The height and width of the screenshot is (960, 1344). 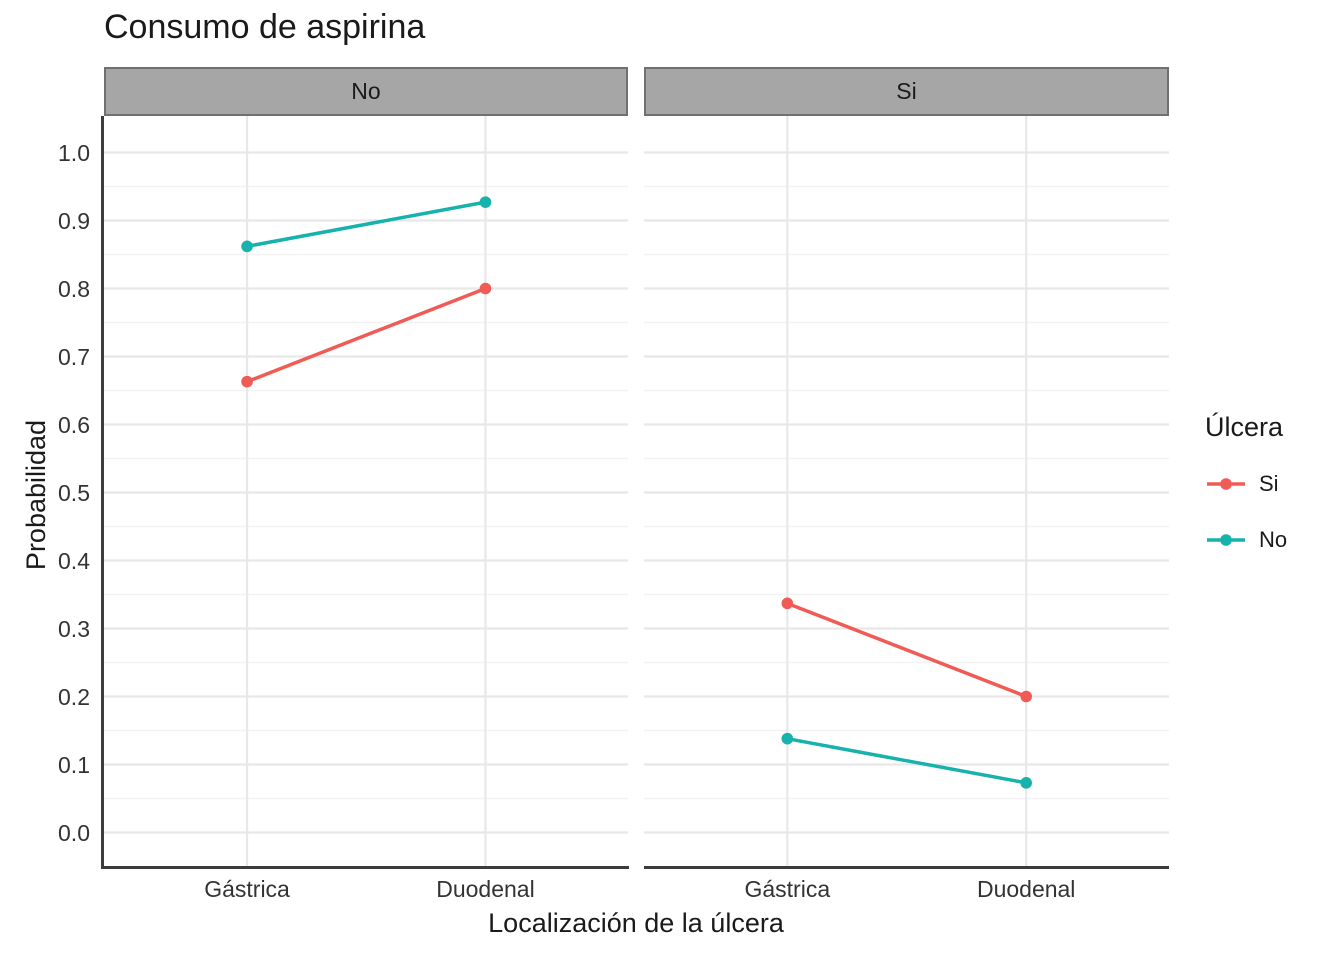 What do you see at coordinates (74, 764) in the screenshot?
I see `y-tick-label: 0.1` at bounding box center [74, 764].